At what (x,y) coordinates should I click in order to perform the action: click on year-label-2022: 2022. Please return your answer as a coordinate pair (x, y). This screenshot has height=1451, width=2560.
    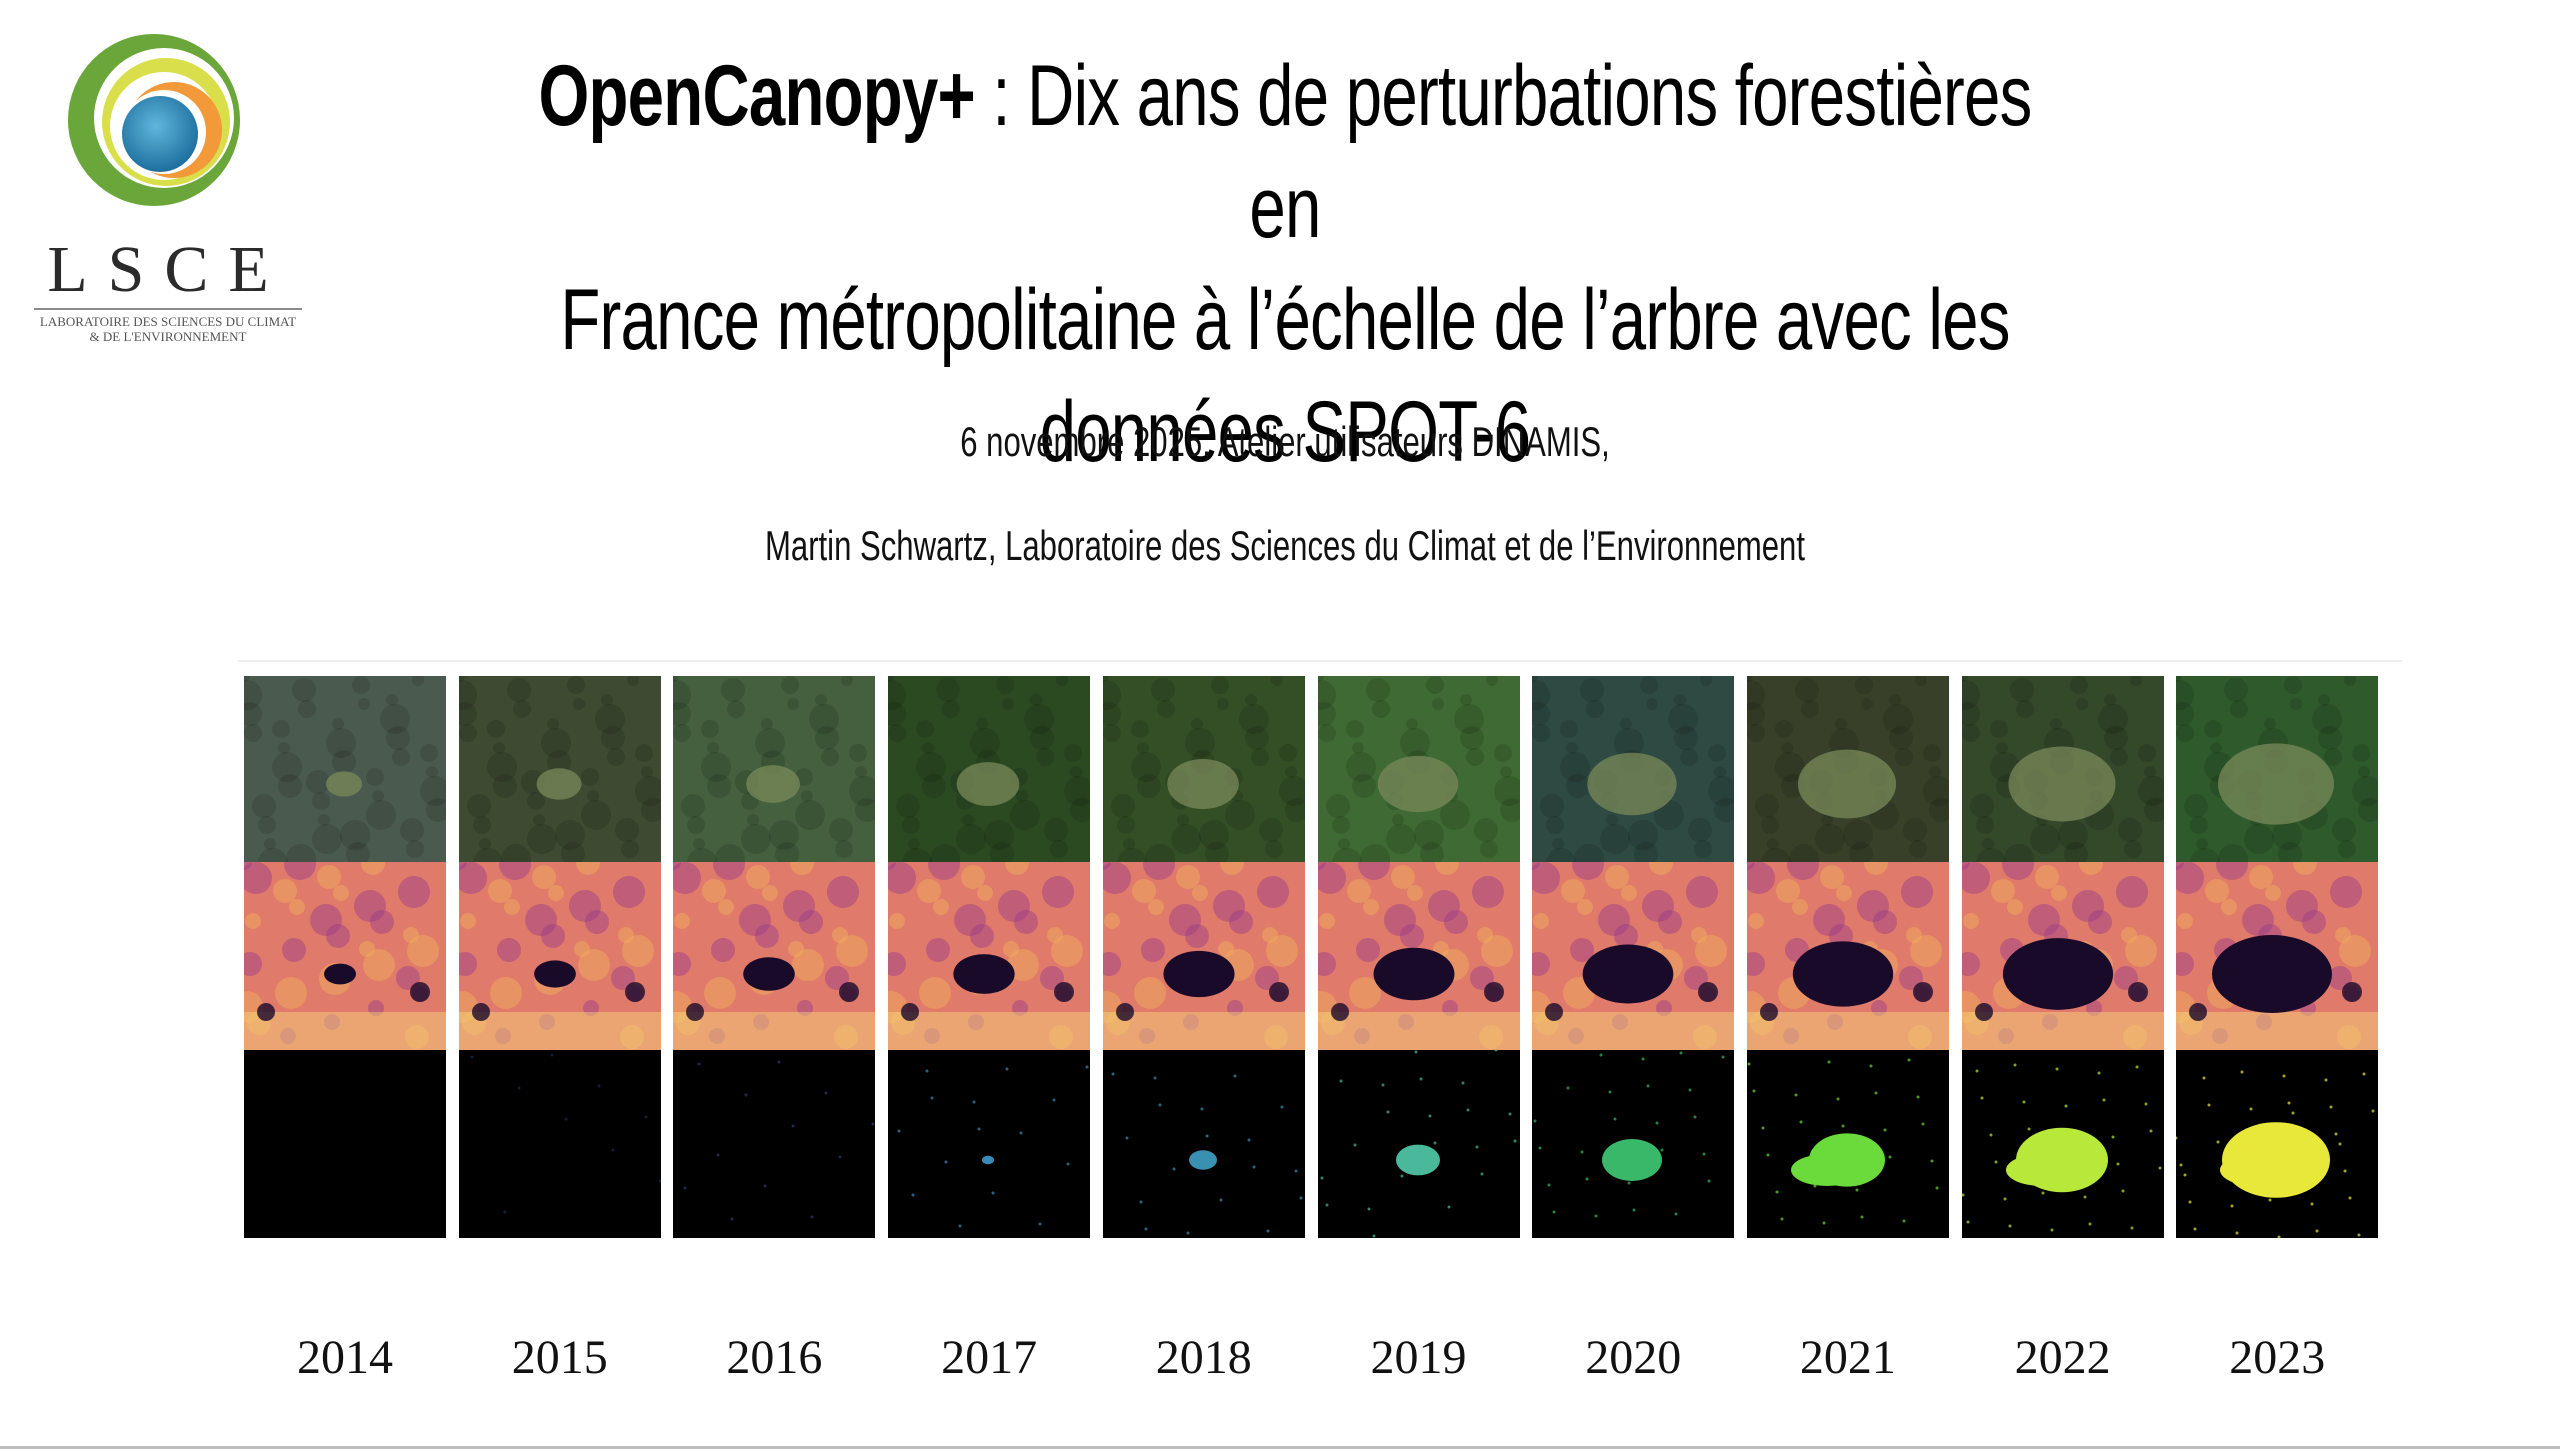
    Looking at the image, I should click on (2062, 1357).